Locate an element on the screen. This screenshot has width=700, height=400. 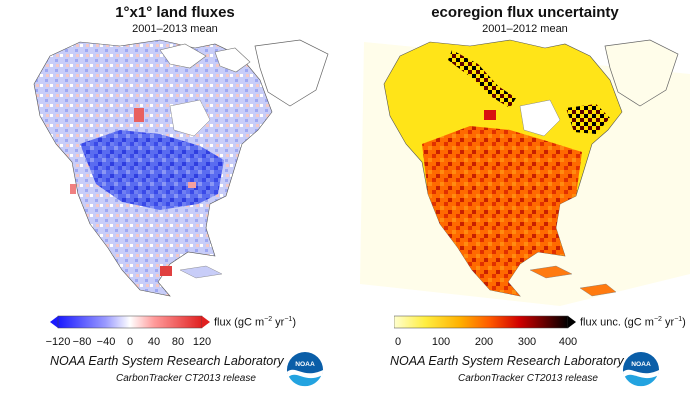
colorbar-tick: −120 is located at coordinates (58, 342).